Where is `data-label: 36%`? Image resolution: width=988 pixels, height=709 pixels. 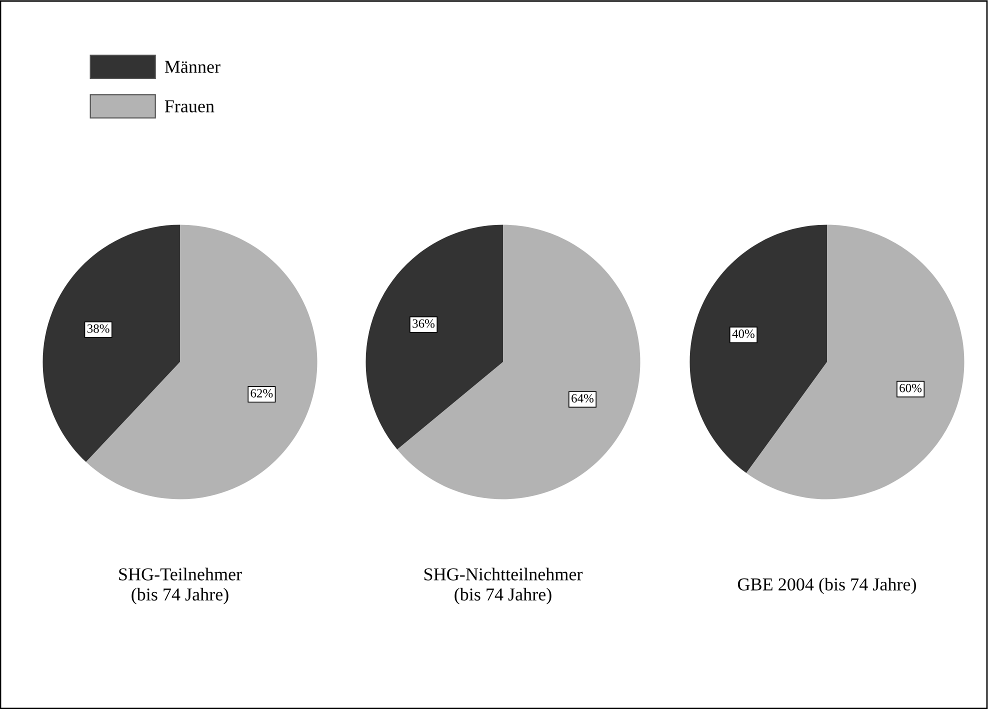
data-label: 36% is located at coordinates (423, 323).